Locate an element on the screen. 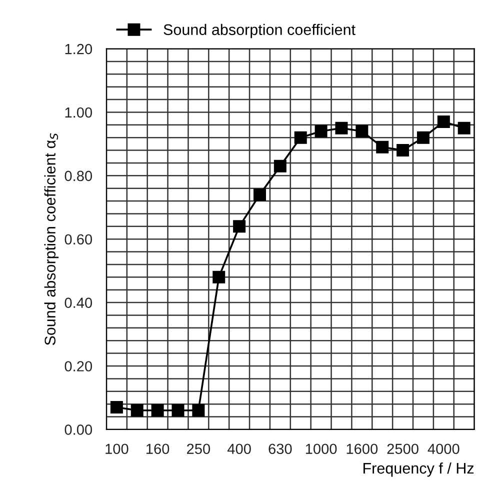 This screenshot has width=484, height=488. legend-label: Sound absorption coefficient is located at coordinates (260, 31).